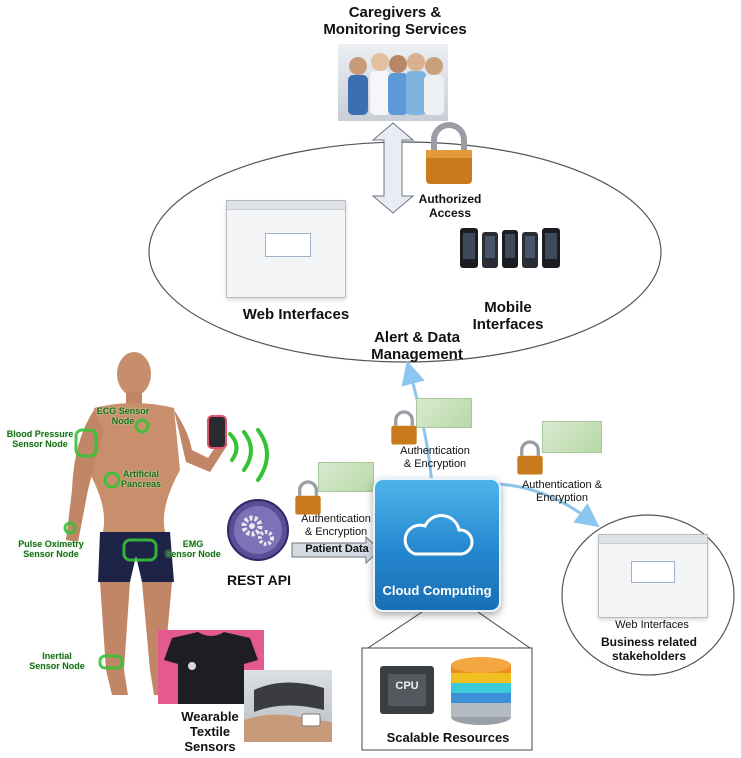 The width and height of the screenshot is (741, 758). What do you see at coordinates (653, 576) in the screenshot?
I see `stakeholder-screen` at bounding box center [653, 576].